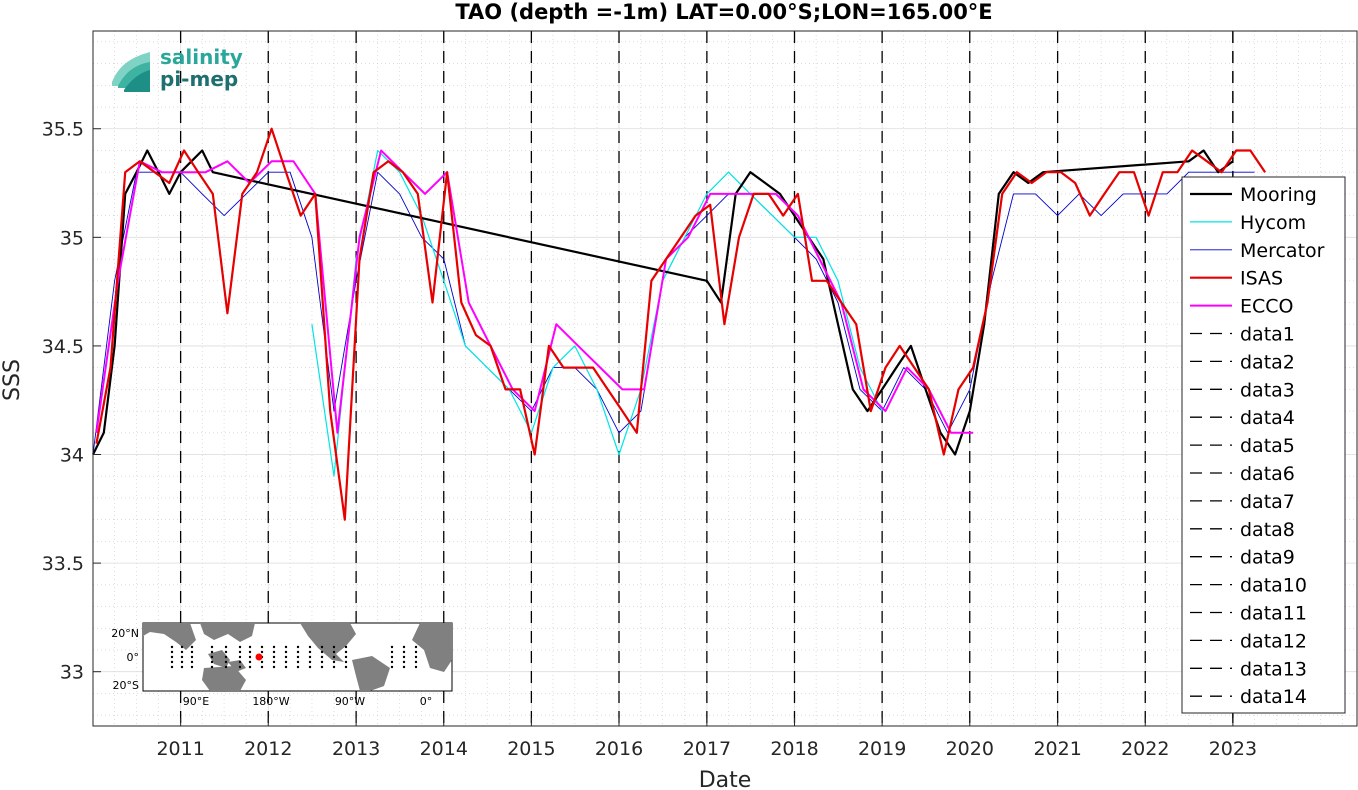 The width and height of the screenshot is (1358, 790). What do you see at coordinates (1267, 390) in the screenshot?
I see `legend-label-data3: data3` at bounding box center [1267, 390].